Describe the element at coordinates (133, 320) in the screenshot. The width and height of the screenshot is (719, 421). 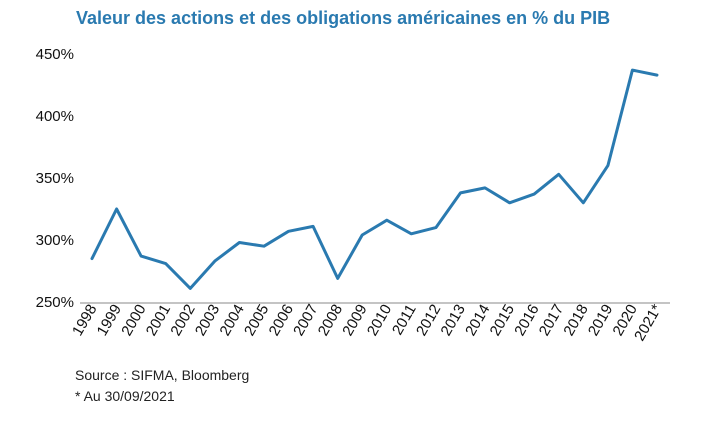
I see `x-tick-label: 2000` at that location.